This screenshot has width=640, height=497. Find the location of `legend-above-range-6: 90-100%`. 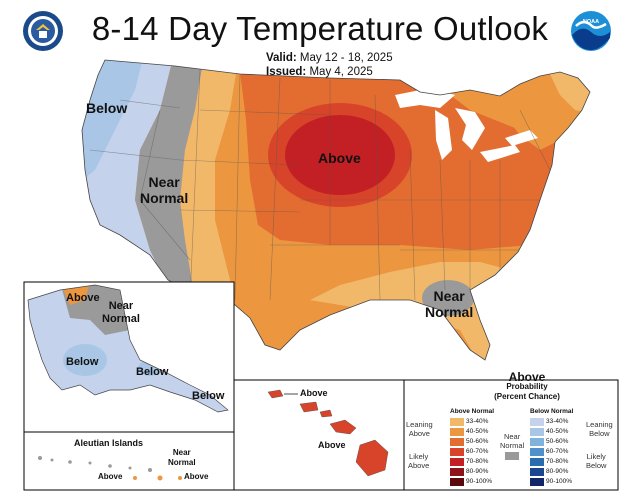

legend-above-range-6: 90-100% is located at coordinates (479, 481).